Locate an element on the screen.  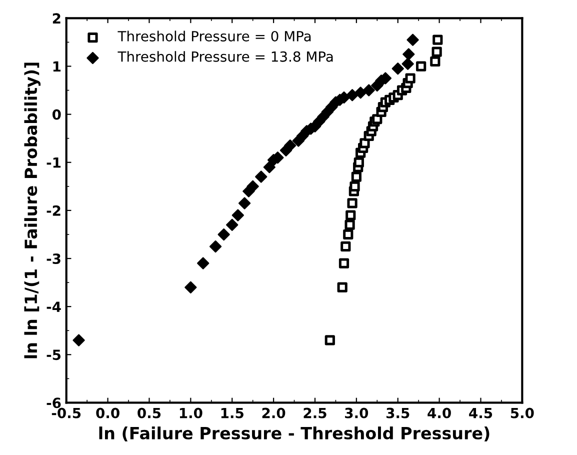
y-axis-title: ln ln [1/(1 - Failure Probability)] is located at coordinates (32, 210).